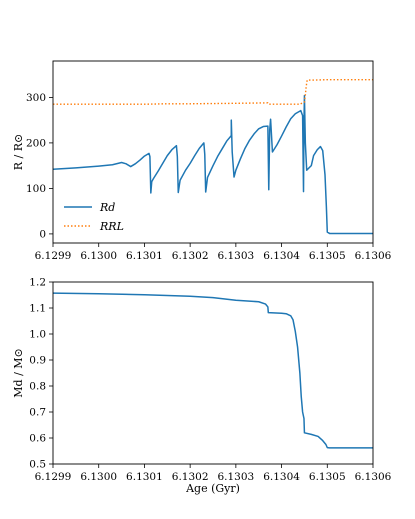 The width and height of the screenshot is (415, 519). Describe the element at coordinates (18, 152) in the screenshot. I see `radius-y-axis-label: R / R⊙` at that location.